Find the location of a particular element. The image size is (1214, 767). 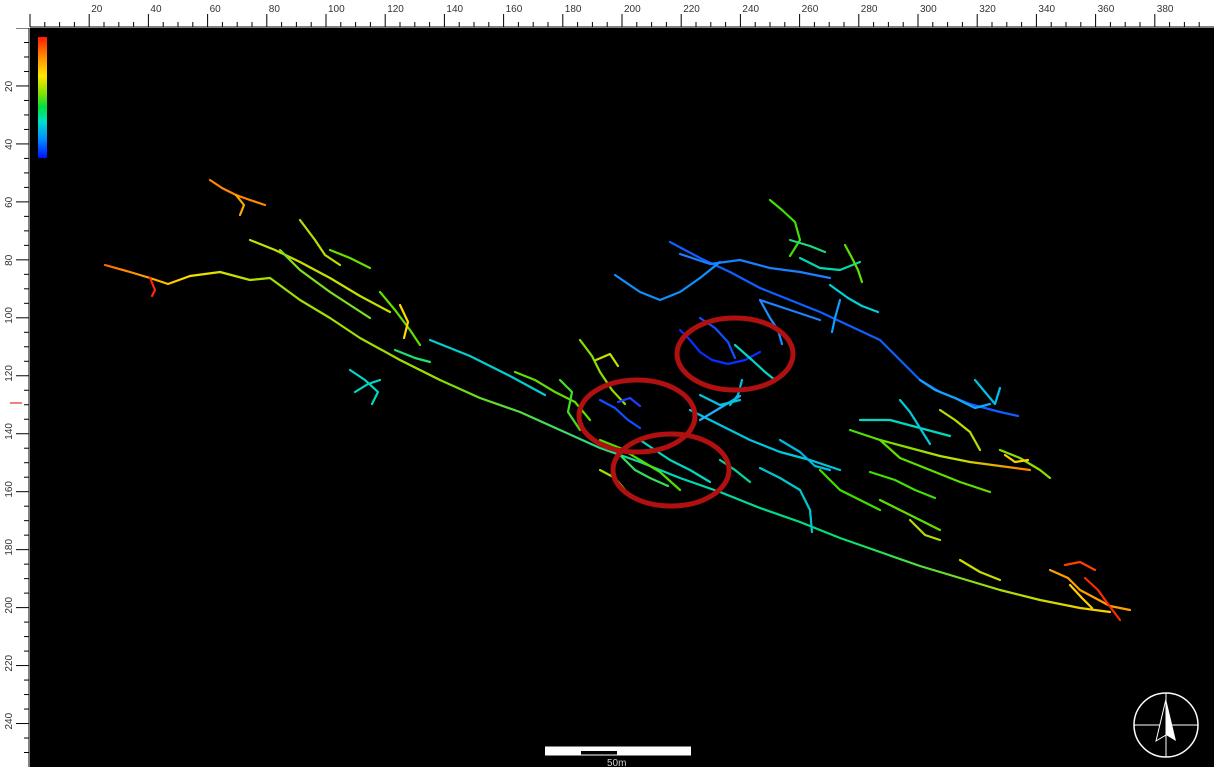

scale-bar-label: 50m is located at coordinates (617, 762).